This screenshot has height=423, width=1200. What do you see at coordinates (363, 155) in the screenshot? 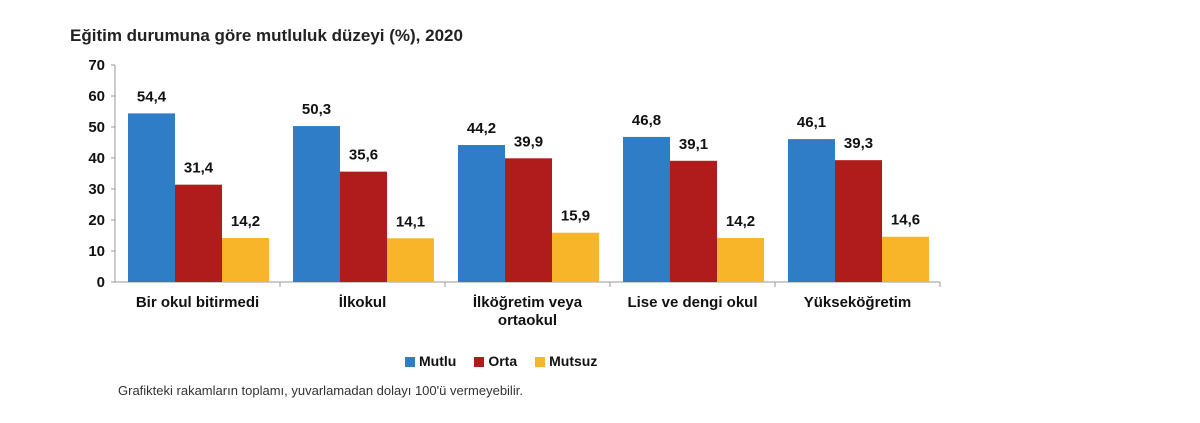
I see `data-label: 35,6` at bounding box center [363, 155].